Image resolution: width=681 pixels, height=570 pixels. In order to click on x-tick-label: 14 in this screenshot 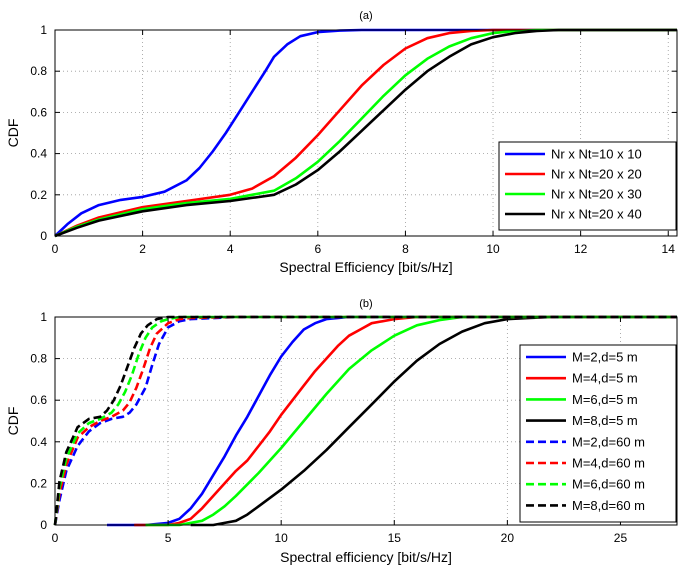, I will do `click(669, 249)`.